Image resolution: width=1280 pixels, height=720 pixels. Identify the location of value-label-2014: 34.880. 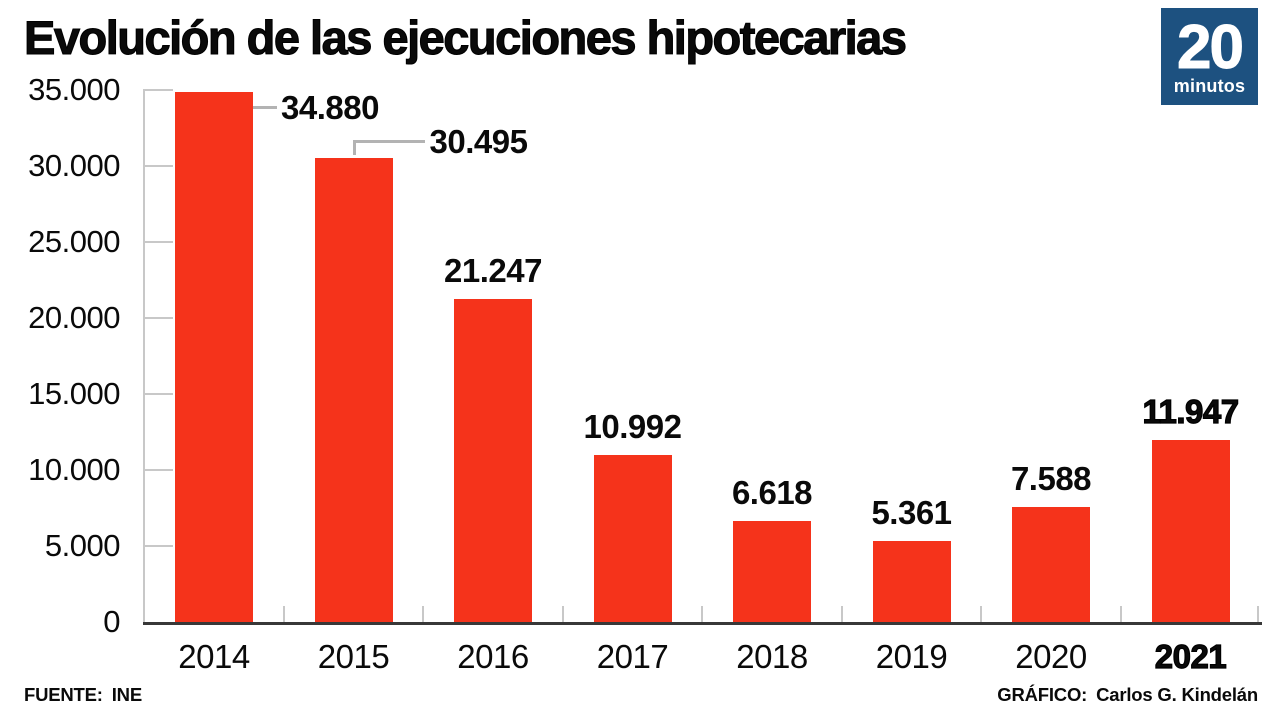
(330, 107).